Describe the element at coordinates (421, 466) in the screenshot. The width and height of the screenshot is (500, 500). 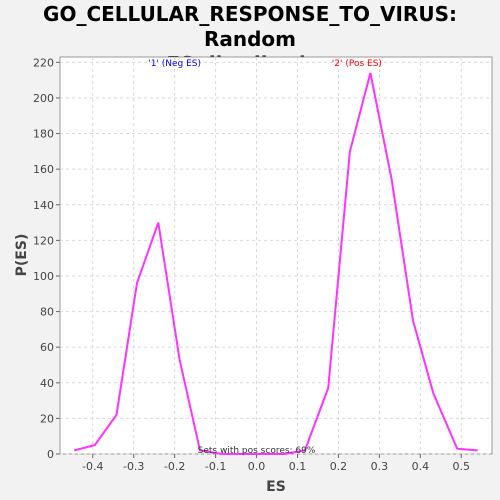
I see `x-tick-label: 0.4` at that location.